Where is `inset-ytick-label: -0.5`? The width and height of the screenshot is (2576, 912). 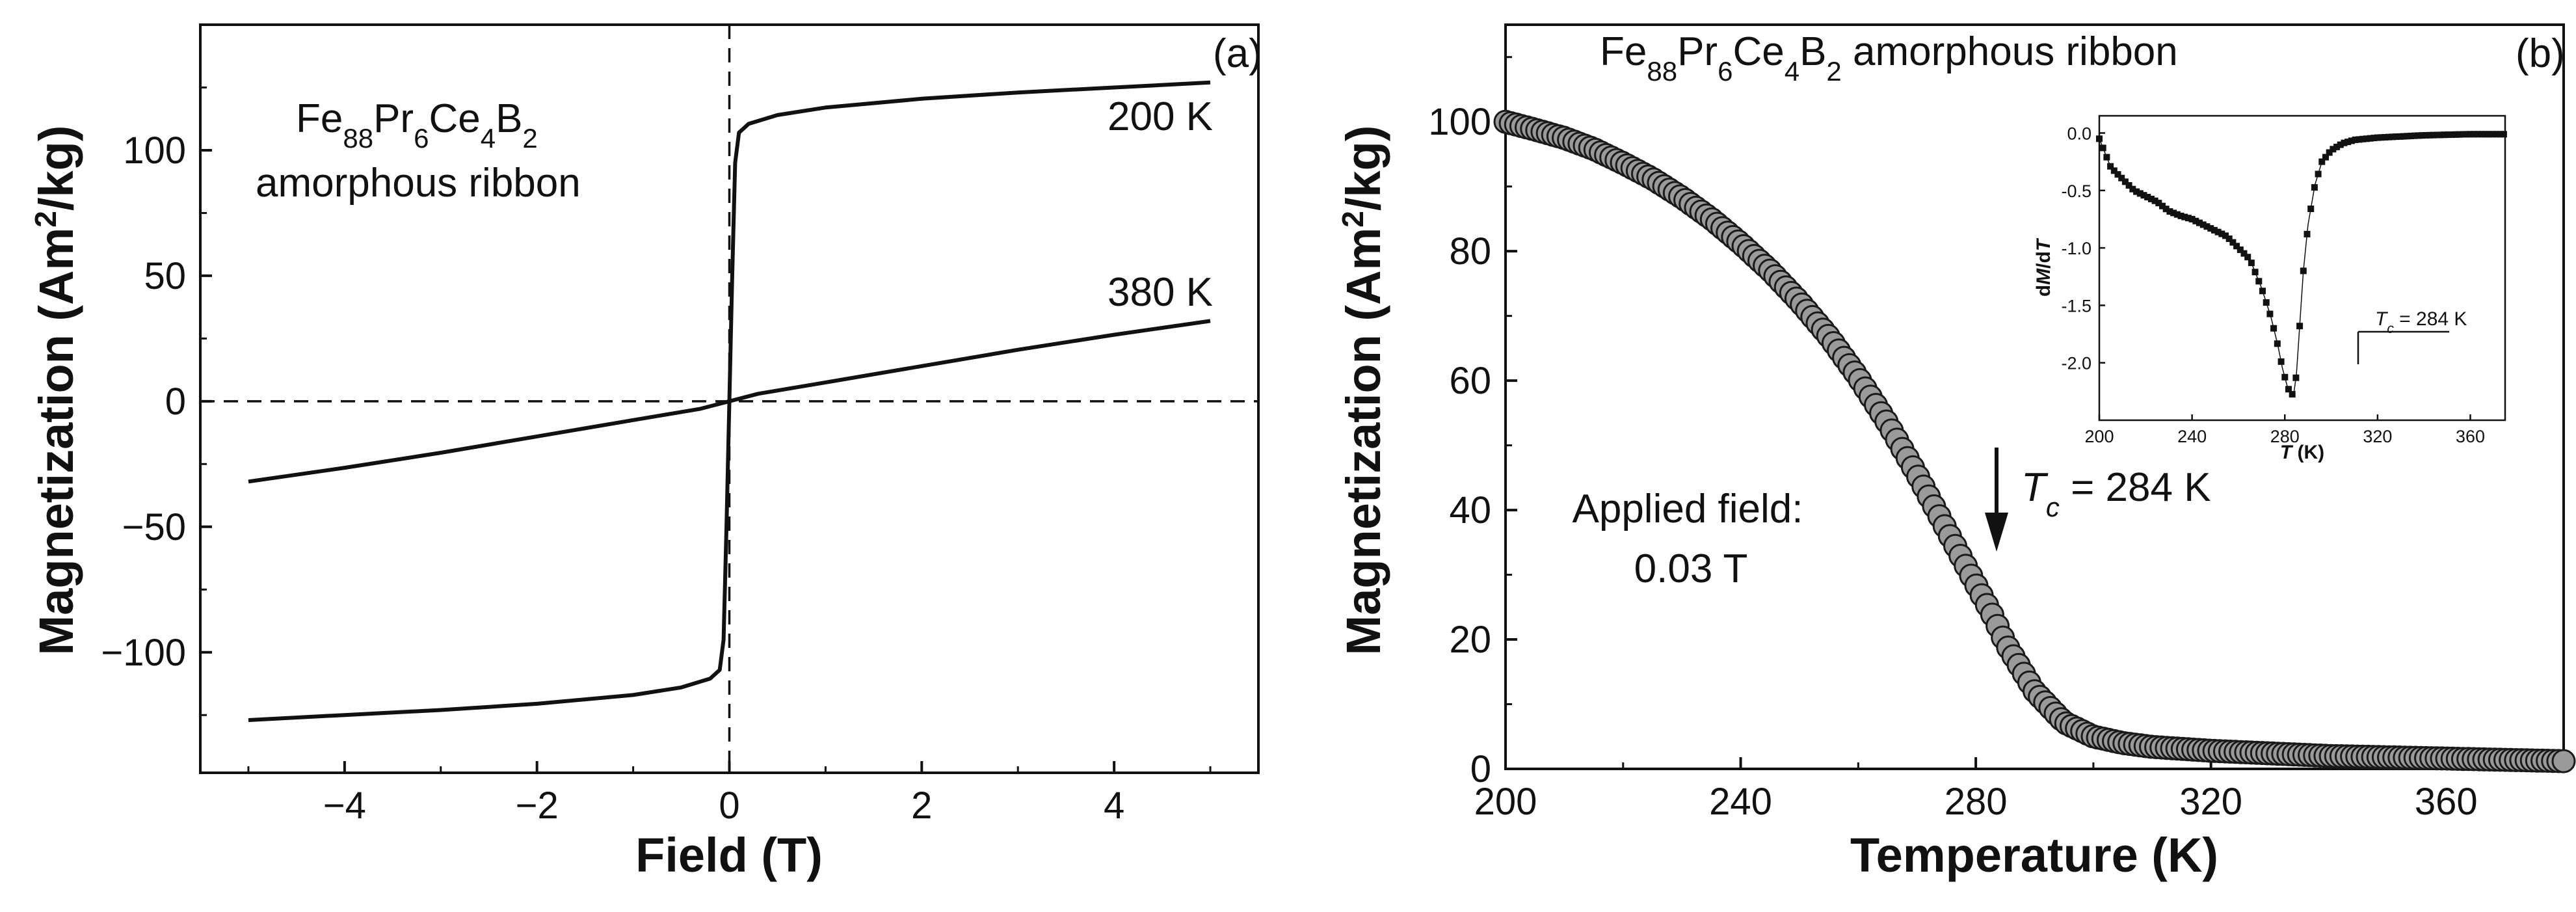
inset-ytick-label: -0.5 is located at coordinates (2076, 191).